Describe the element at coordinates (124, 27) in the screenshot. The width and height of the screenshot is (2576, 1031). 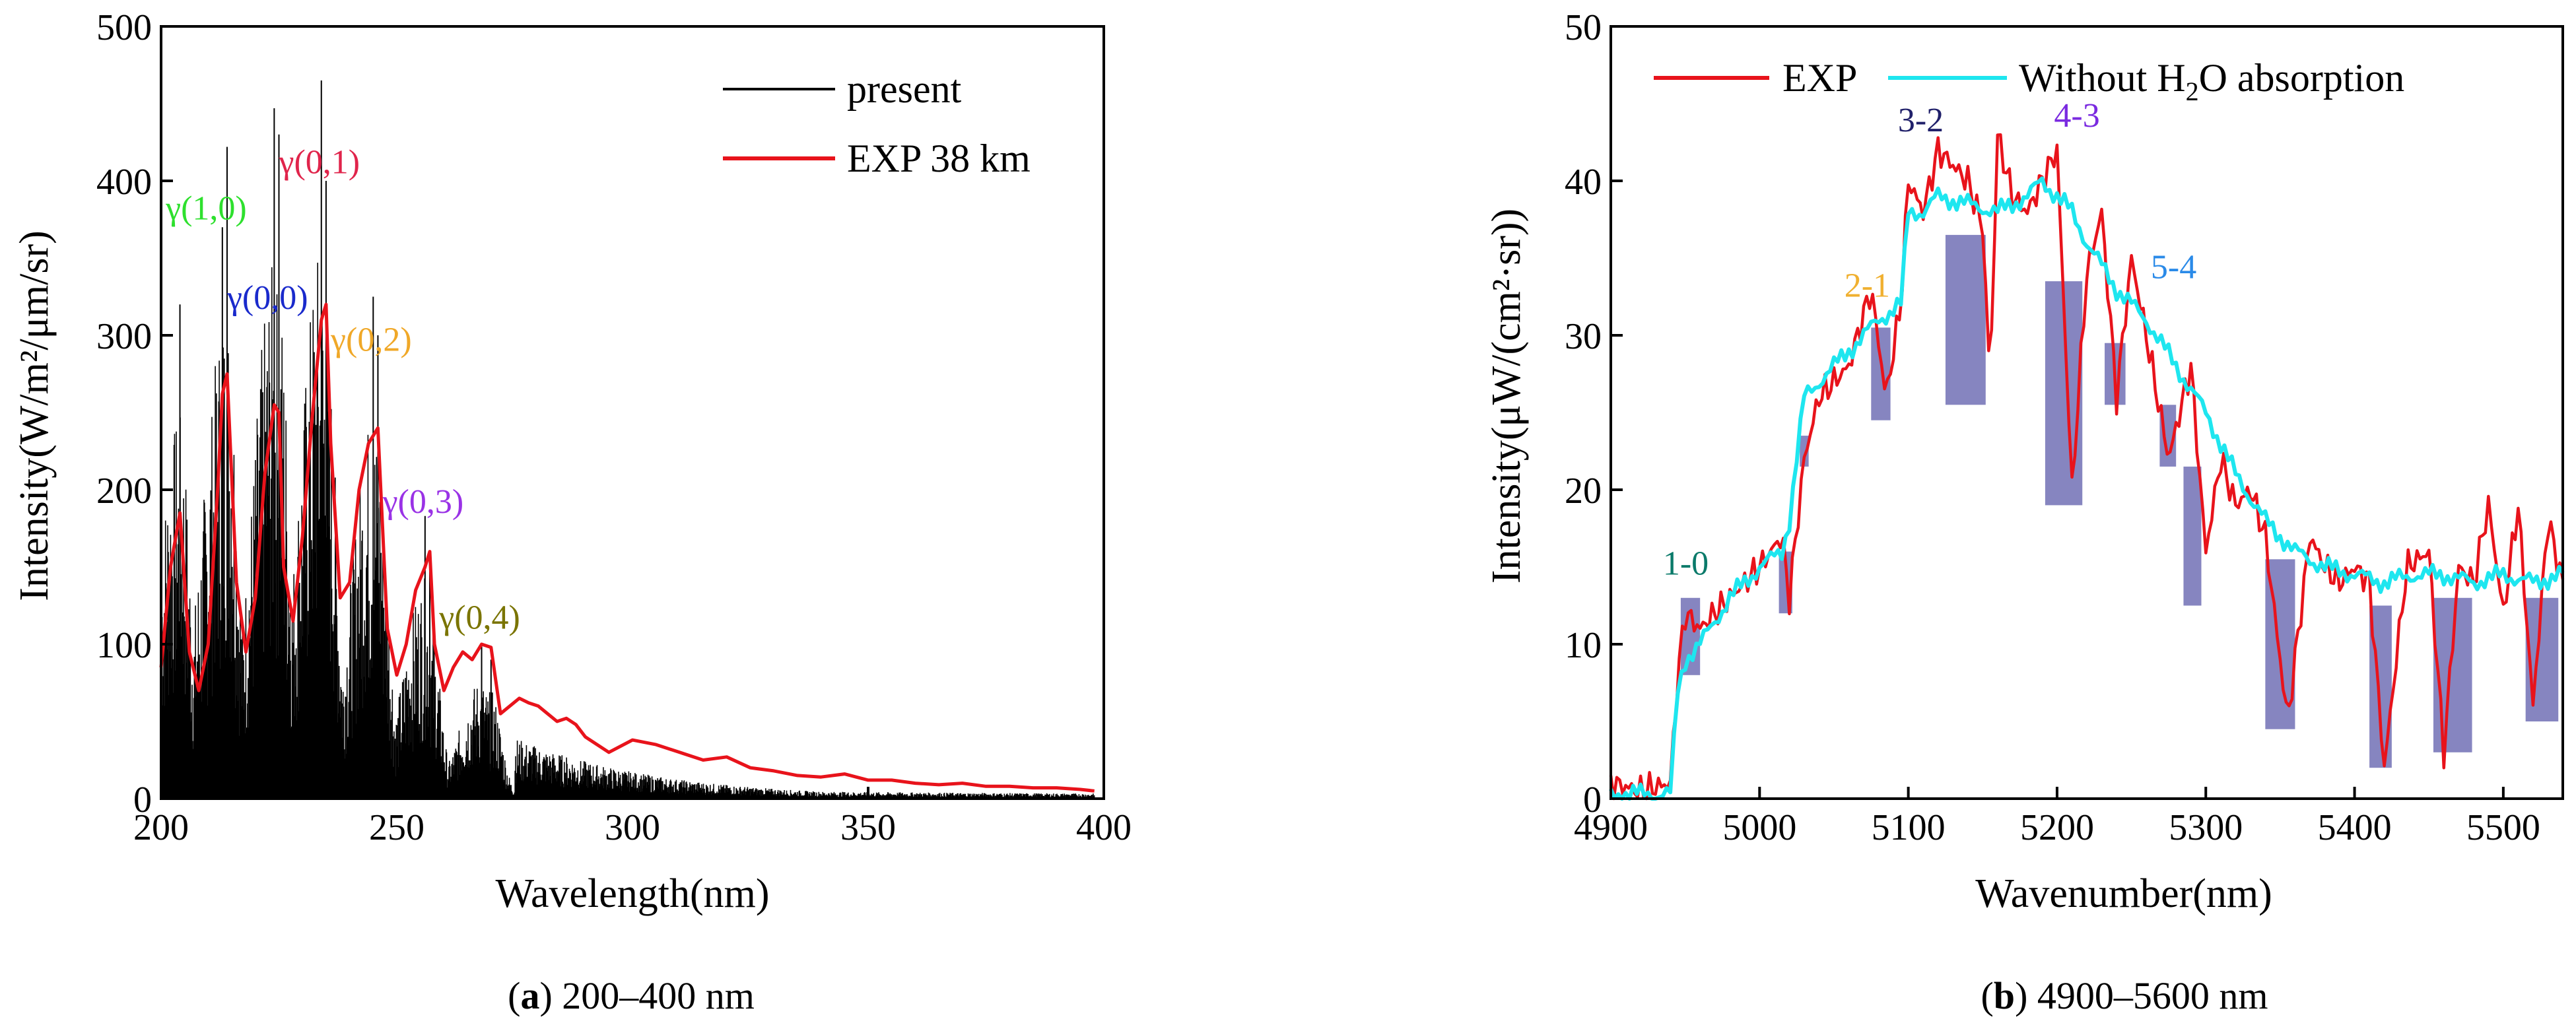
I see `panel-a-y-tick-label: 500` at that location.